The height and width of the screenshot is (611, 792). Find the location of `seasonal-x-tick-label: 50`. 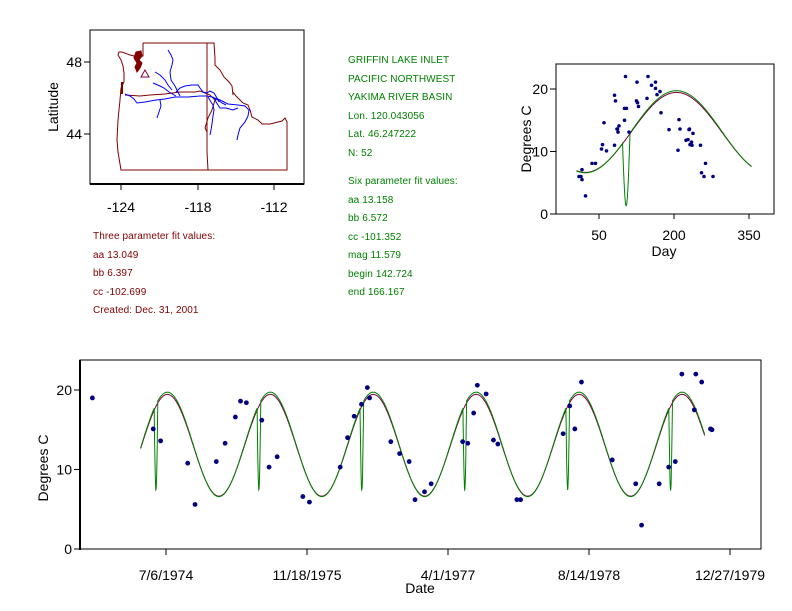

seasonal-x-tick-label: 50 is located at coordinates (599, 235).